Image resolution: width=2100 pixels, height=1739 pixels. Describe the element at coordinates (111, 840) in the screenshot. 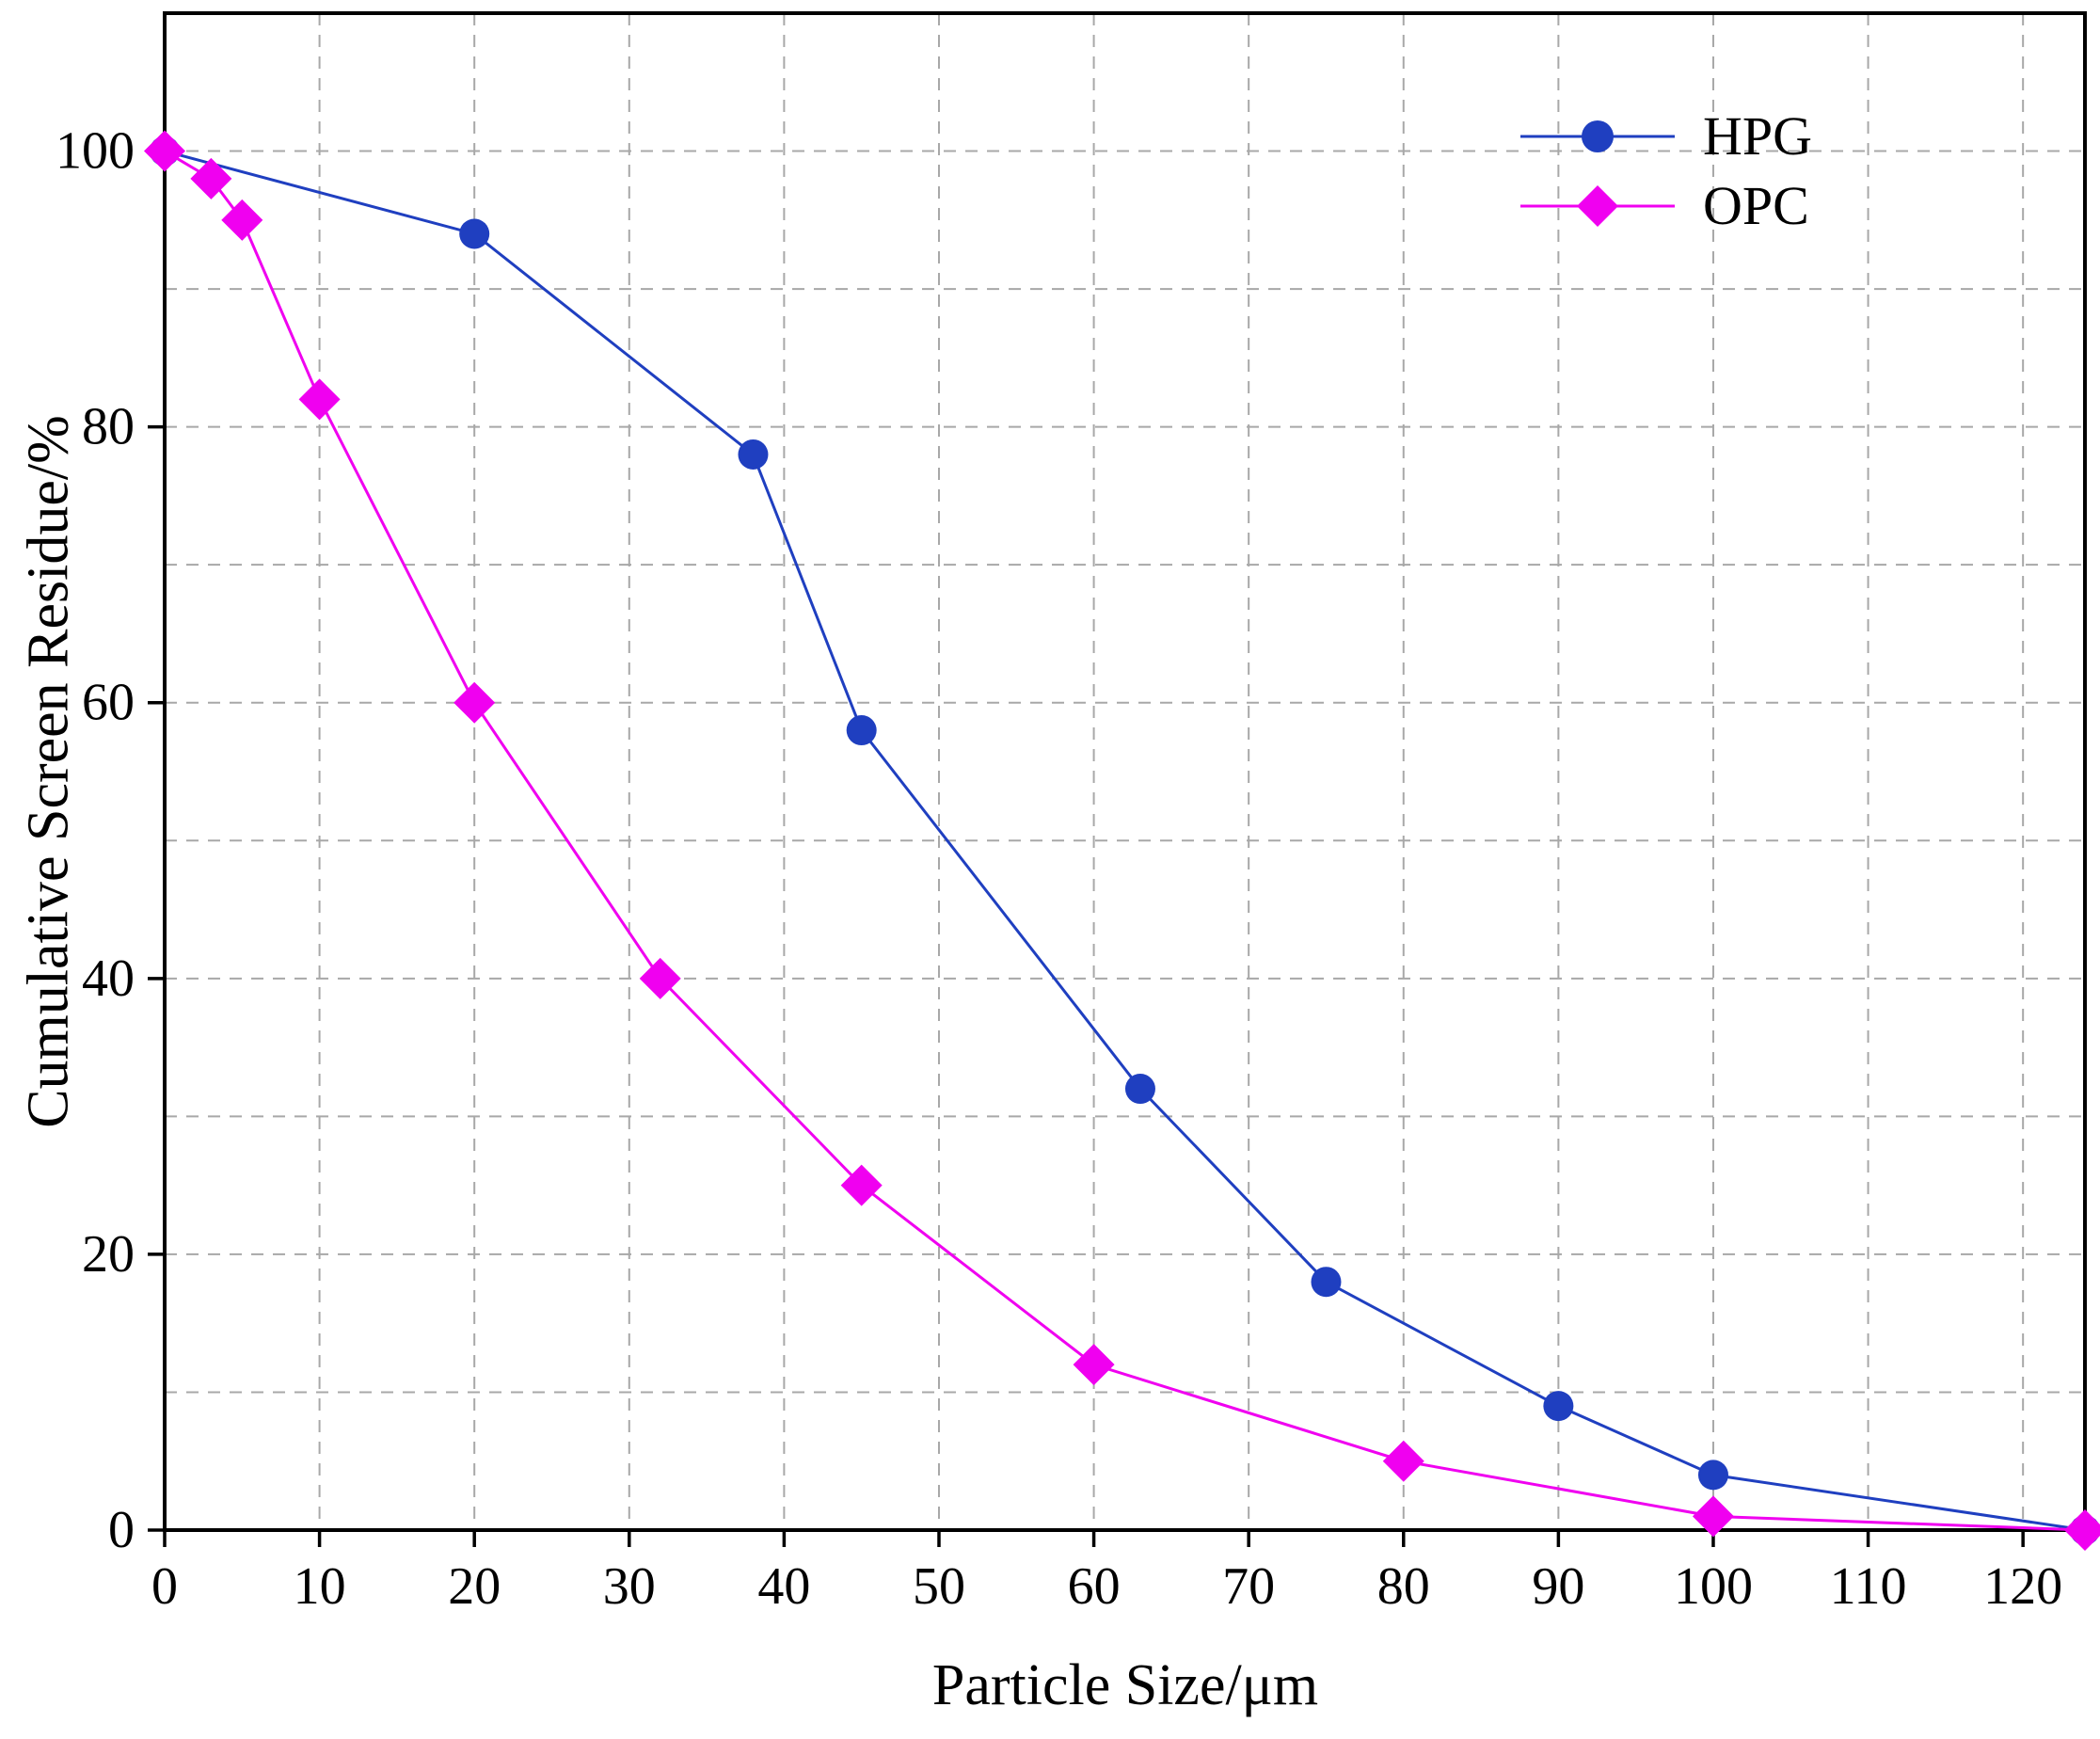

I see `y-axis-ticks: 0 20 40 60 80 100` at that location.